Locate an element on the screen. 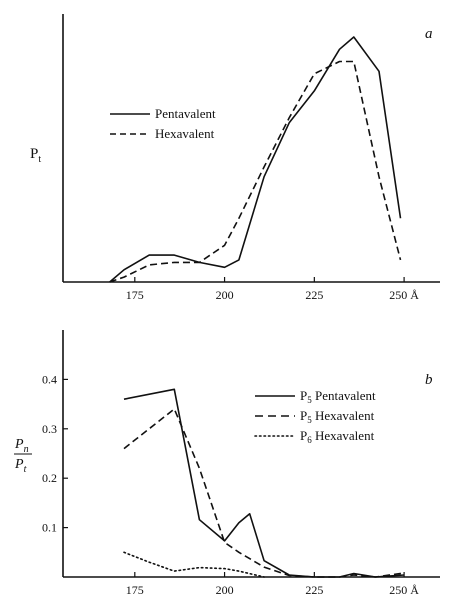 The width and height of the screenshot is (464, 600). panel-a-x-tick-label: 175 is located at coordinates (135, 295).